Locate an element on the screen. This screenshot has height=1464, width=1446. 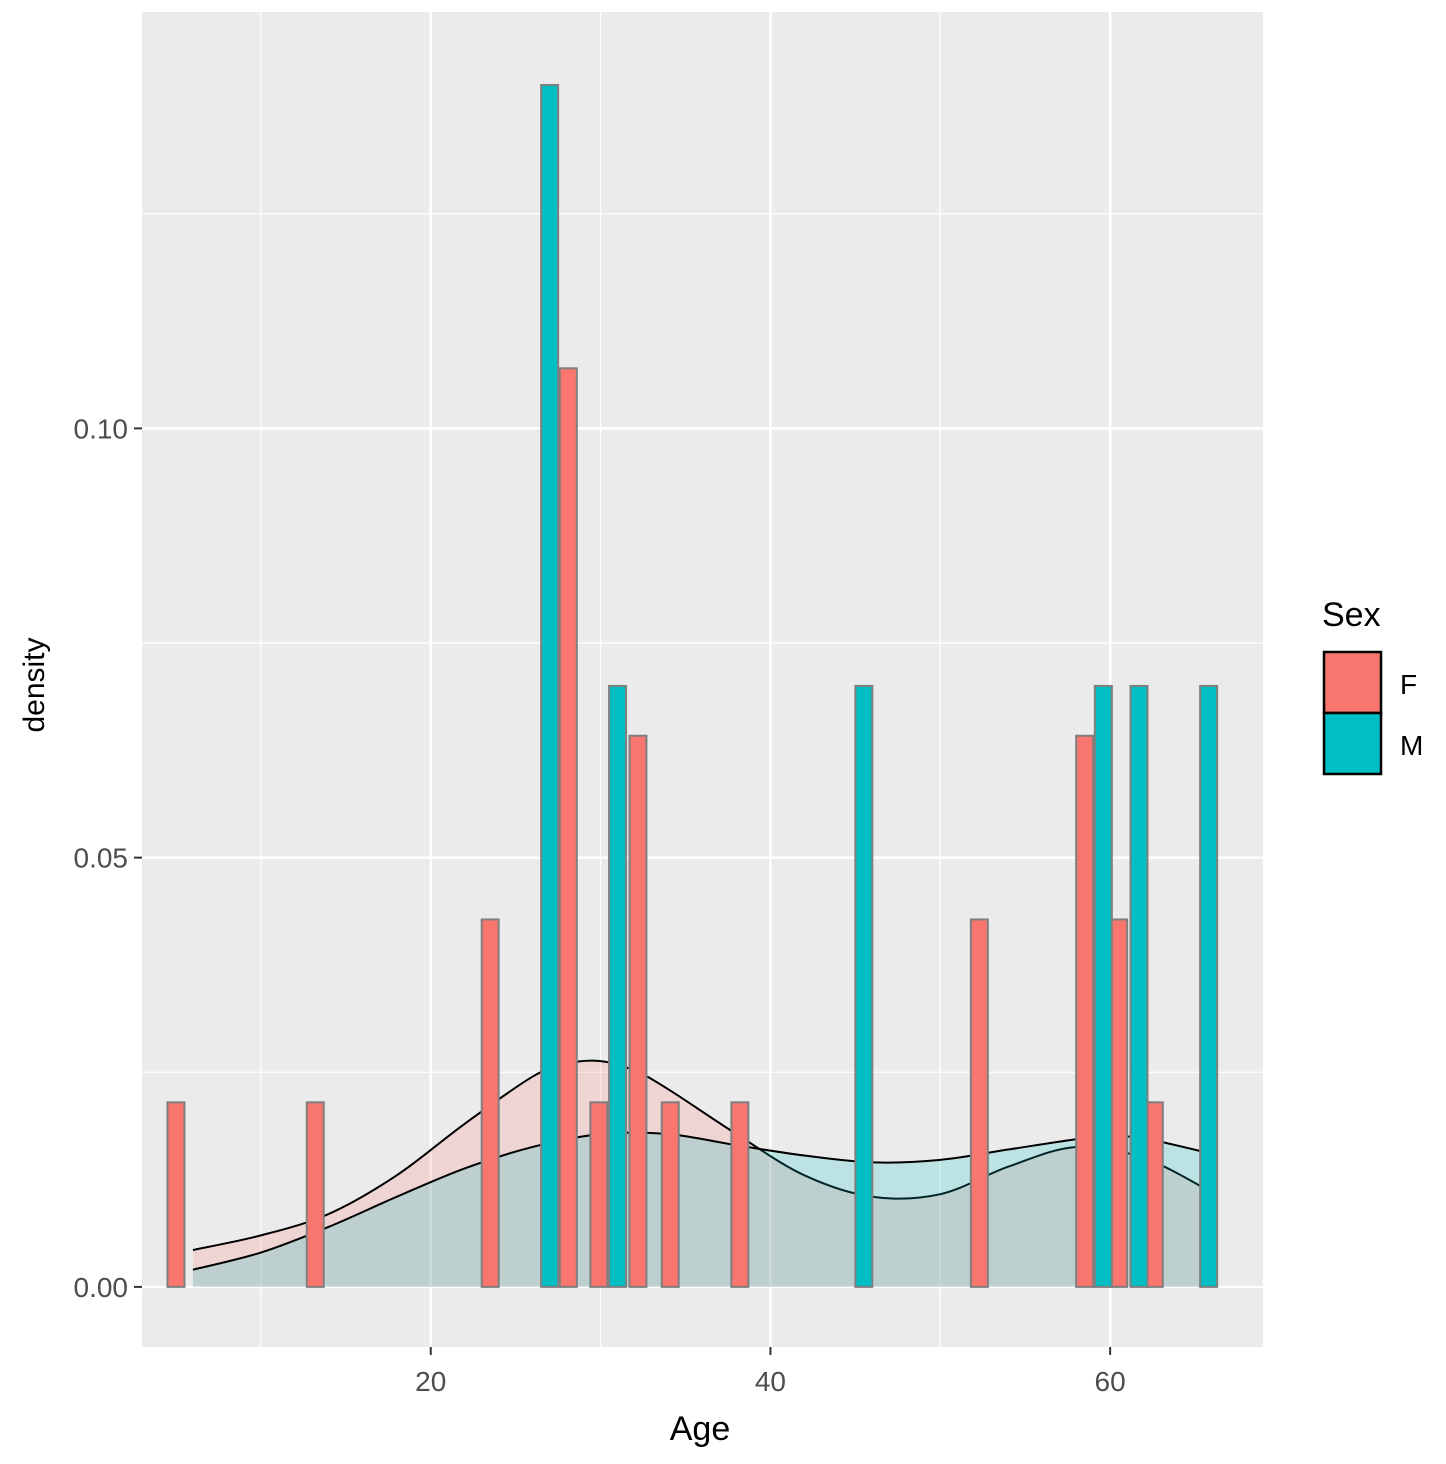
y-axis-title: density is located at coordinates (34, 684).